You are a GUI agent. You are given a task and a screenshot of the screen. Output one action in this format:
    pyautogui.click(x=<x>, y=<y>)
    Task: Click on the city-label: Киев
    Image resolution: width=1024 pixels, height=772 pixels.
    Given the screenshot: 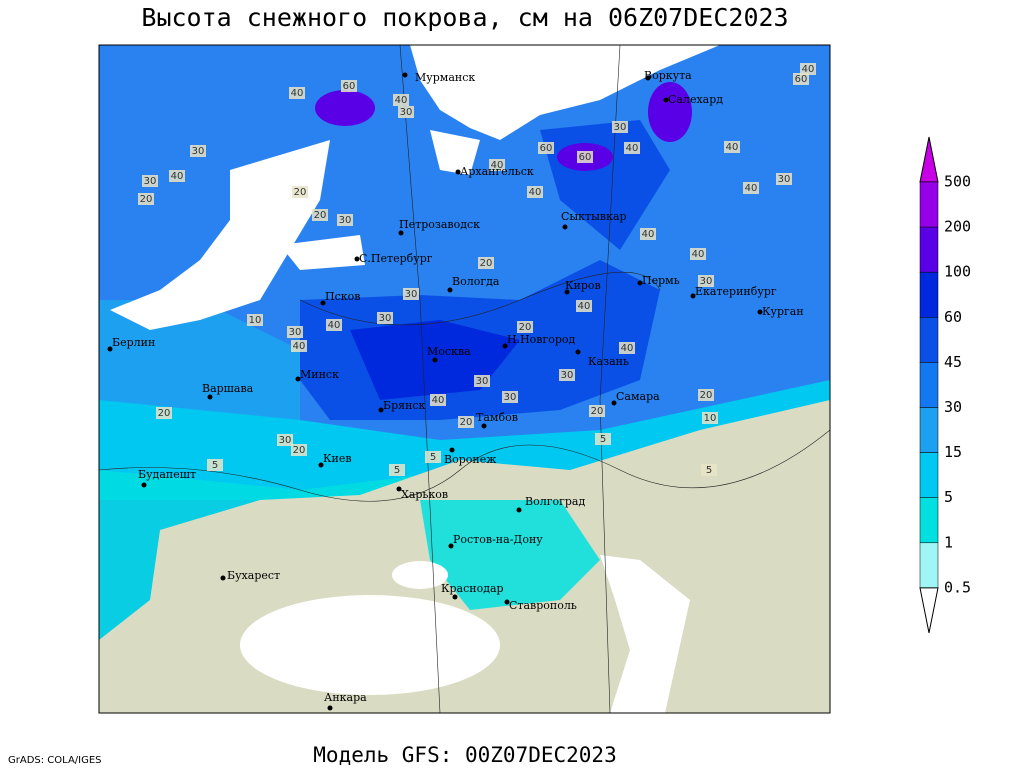 What is the action you would take?
    pyautogui.click(x=337, y=458)
    